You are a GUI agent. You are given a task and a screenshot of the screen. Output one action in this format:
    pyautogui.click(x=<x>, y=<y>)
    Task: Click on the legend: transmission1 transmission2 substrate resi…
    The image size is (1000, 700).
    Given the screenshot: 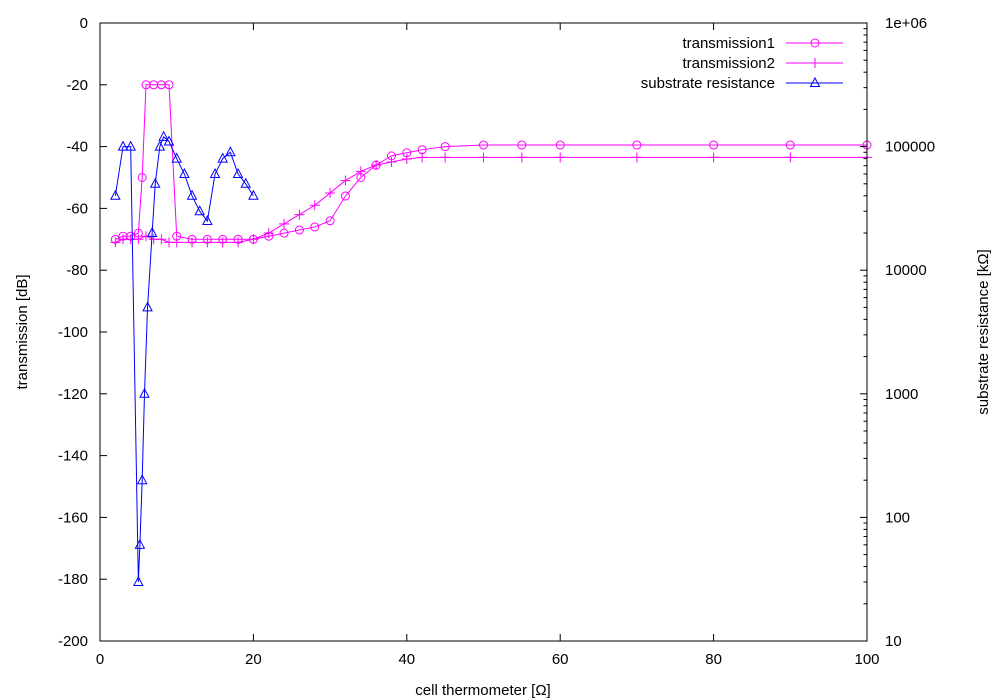 What is the action you would take?
    pyautogui.click(x=742, y=63)
    